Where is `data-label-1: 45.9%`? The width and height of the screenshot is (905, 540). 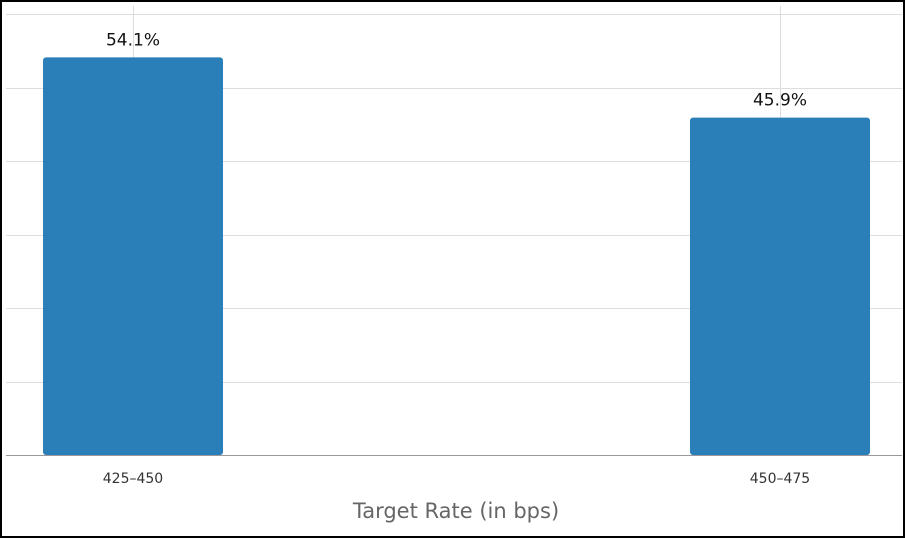 data-label-1: 45.9% is located at coordinates (780, 101).